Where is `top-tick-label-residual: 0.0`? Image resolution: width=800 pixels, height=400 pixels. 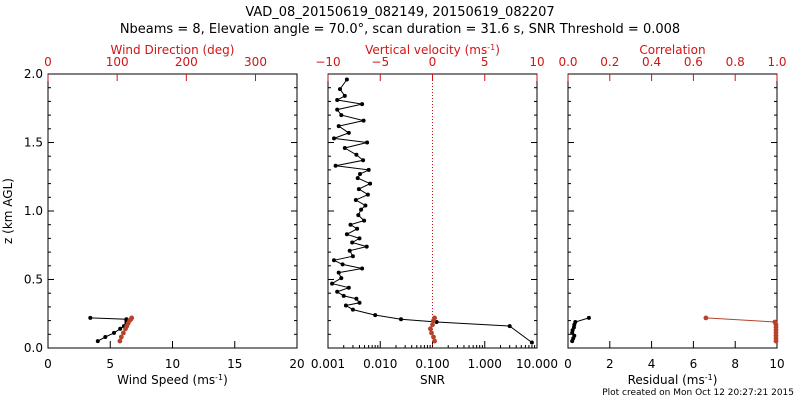
top-tick-label-residual: 0.0 is located at coordinates (567, 62).